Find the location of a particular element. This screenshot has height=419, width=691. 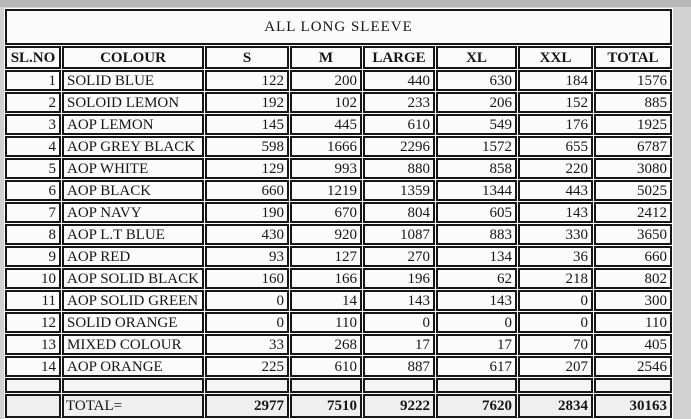

cell-large: 1087 is located at coordinates (399, 234).